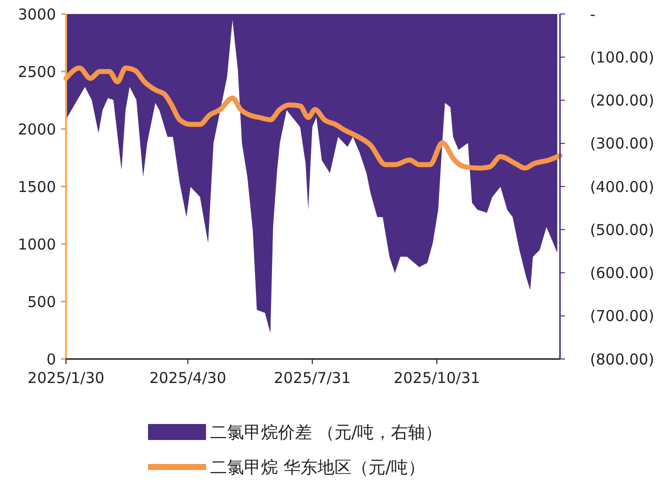 Image resolution: width=672 pixels, height=486 pixels. What do you see at coordinates (622, 143) in the screenshot?
I see `y2-tick-label: (300.00)` at bounding box center [622, 143].